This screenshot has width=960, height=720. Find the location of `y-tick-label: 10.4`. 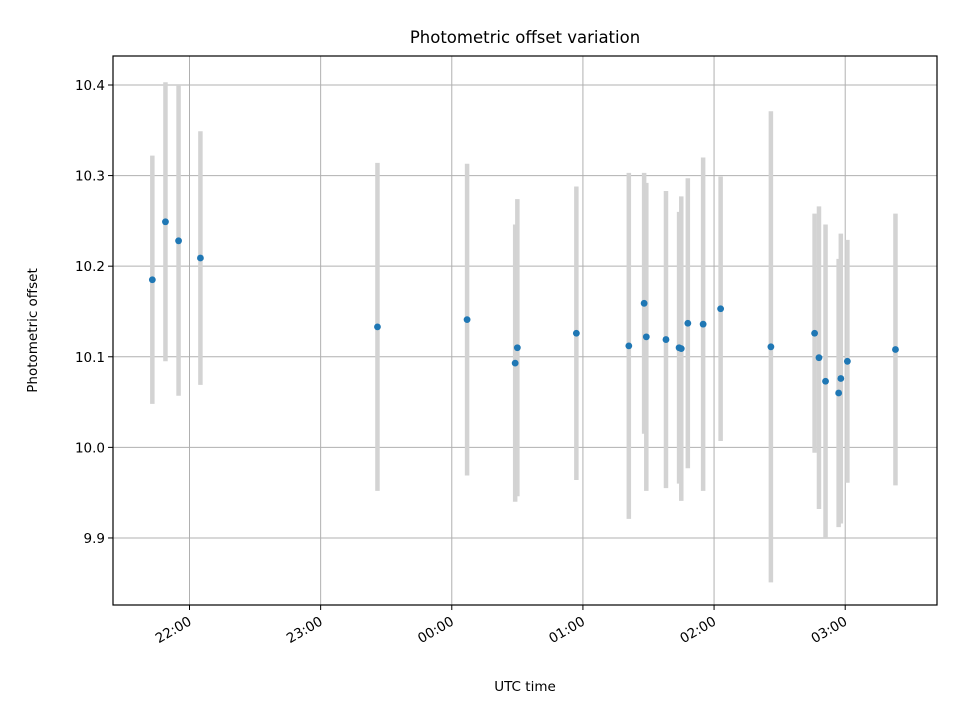

y-tick-label: 10.4 is located at coordinates (90, 86).